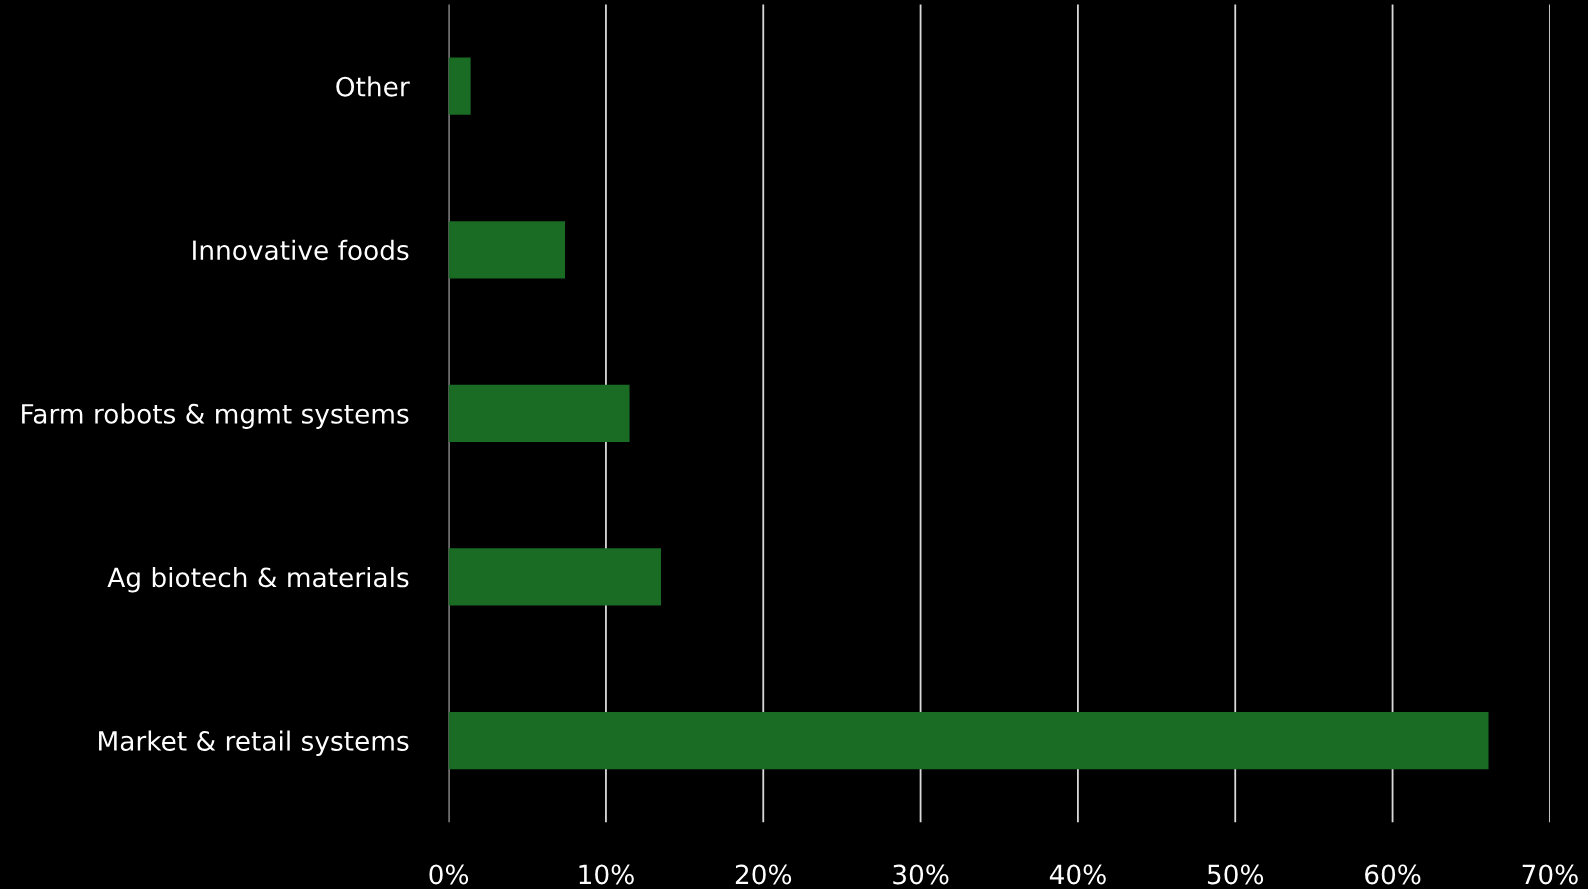 This screenshot has width=1588, height=889. Describe the element at coordinates (1393, 874) in the screenshot. I see `x-tick-label: 60%` at that location.